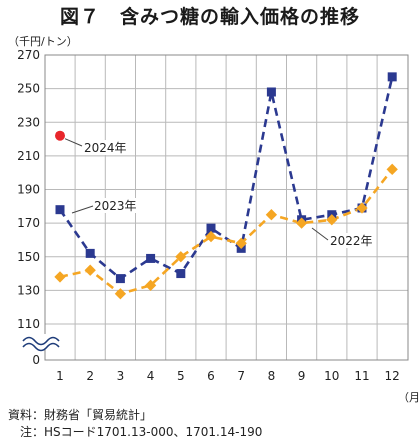 This screenshot has height=440, width=420. I want to click on y-tick-label: 230, so click(28, 122).